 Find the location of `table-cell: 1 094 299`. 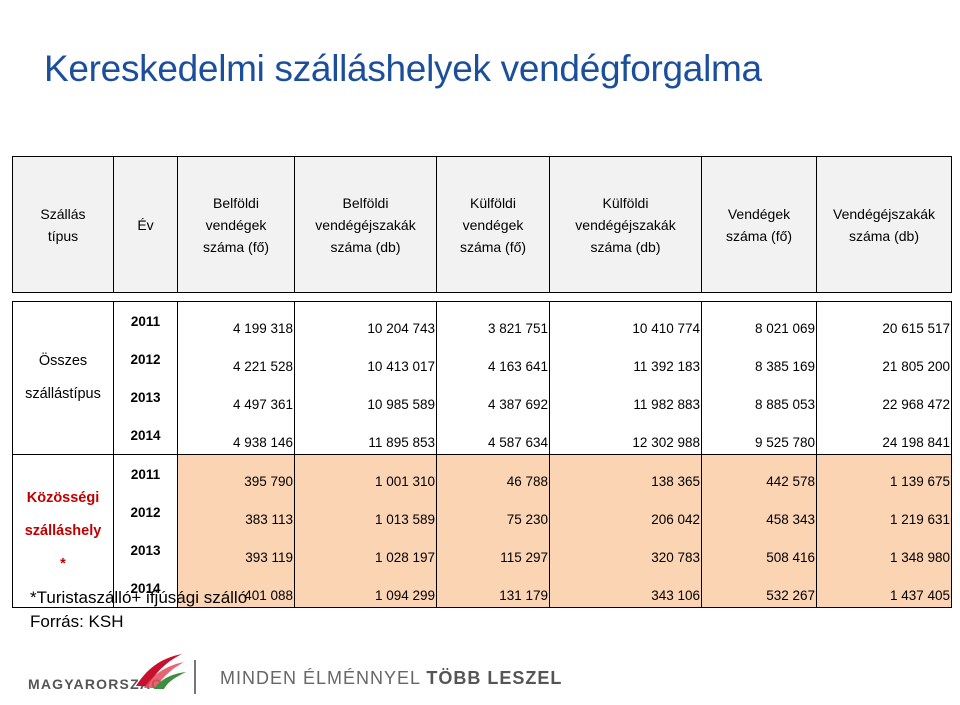

table-cell: 1 094 299 is located at coordinates (365, 588).